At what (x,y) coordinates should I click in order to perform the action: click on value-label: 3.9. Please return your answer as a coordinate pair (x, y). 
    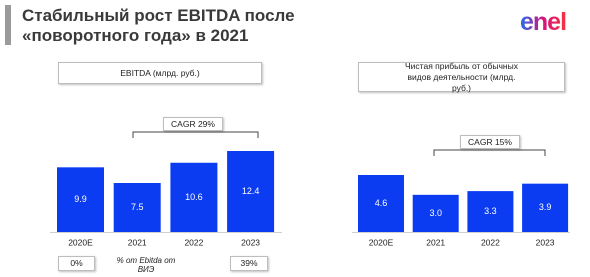
    Looking at the image, I should click on (545, 207).